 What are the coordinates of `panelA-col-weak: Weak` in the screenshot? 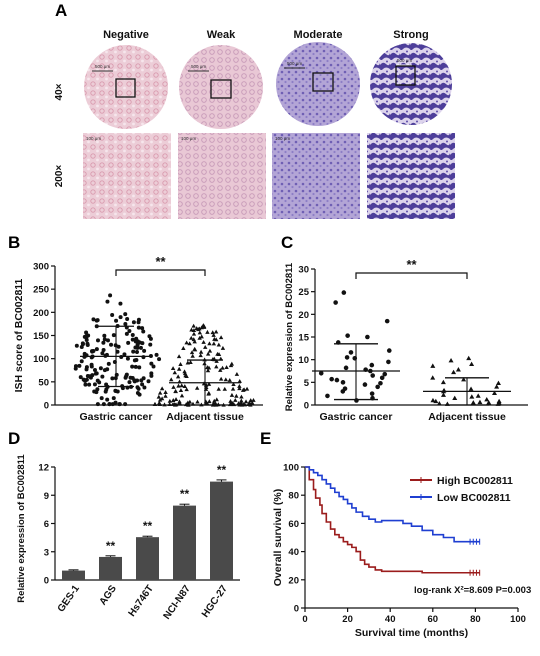 It's located at (221, 35).